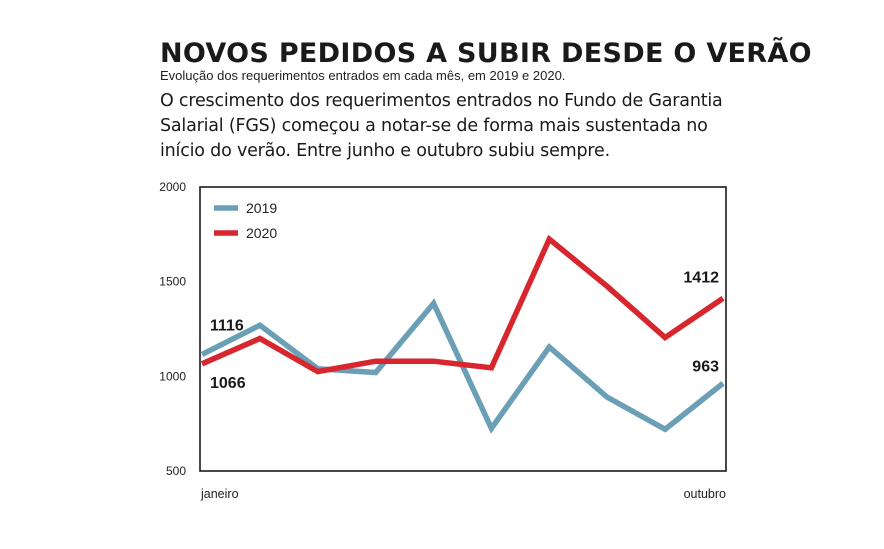 The width and height of the screenshot is (884, 549). I want to click on data-label: 1412, so click(701, 277).